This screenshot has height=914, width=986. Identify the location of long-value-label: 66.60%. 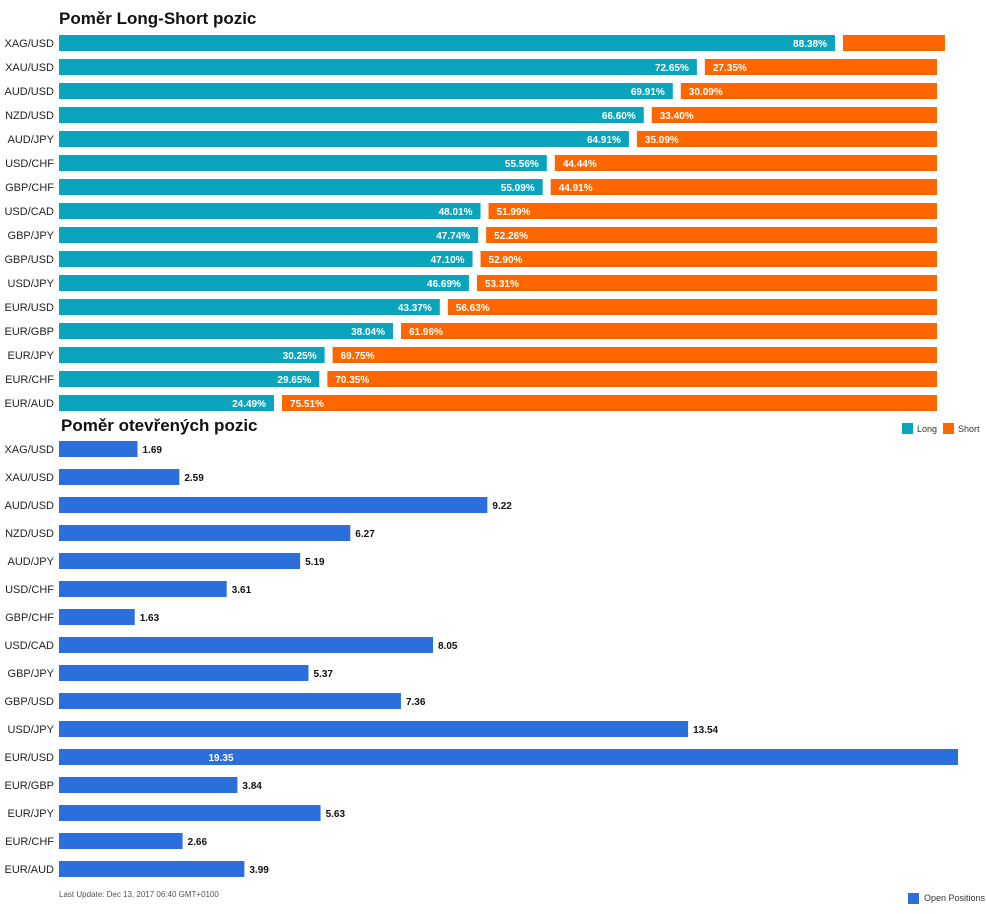
(619, 116).